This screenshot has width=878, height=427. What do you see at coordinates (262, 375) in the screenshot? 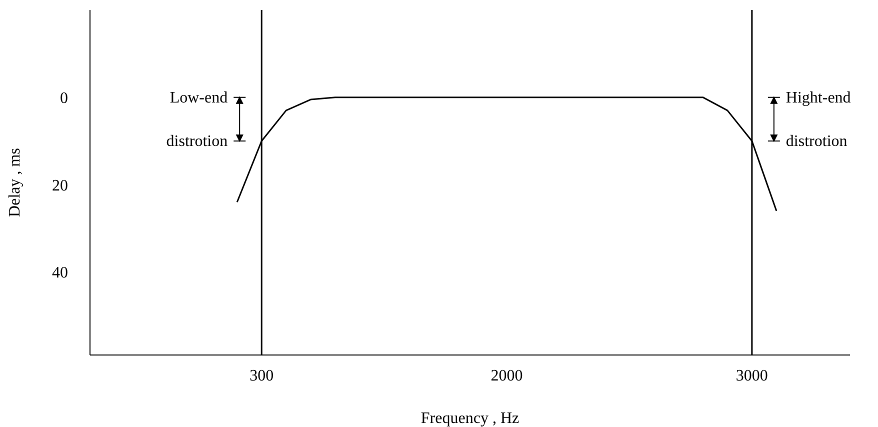
I see `x-tick-label: 300` at bounding box center [262, 375].